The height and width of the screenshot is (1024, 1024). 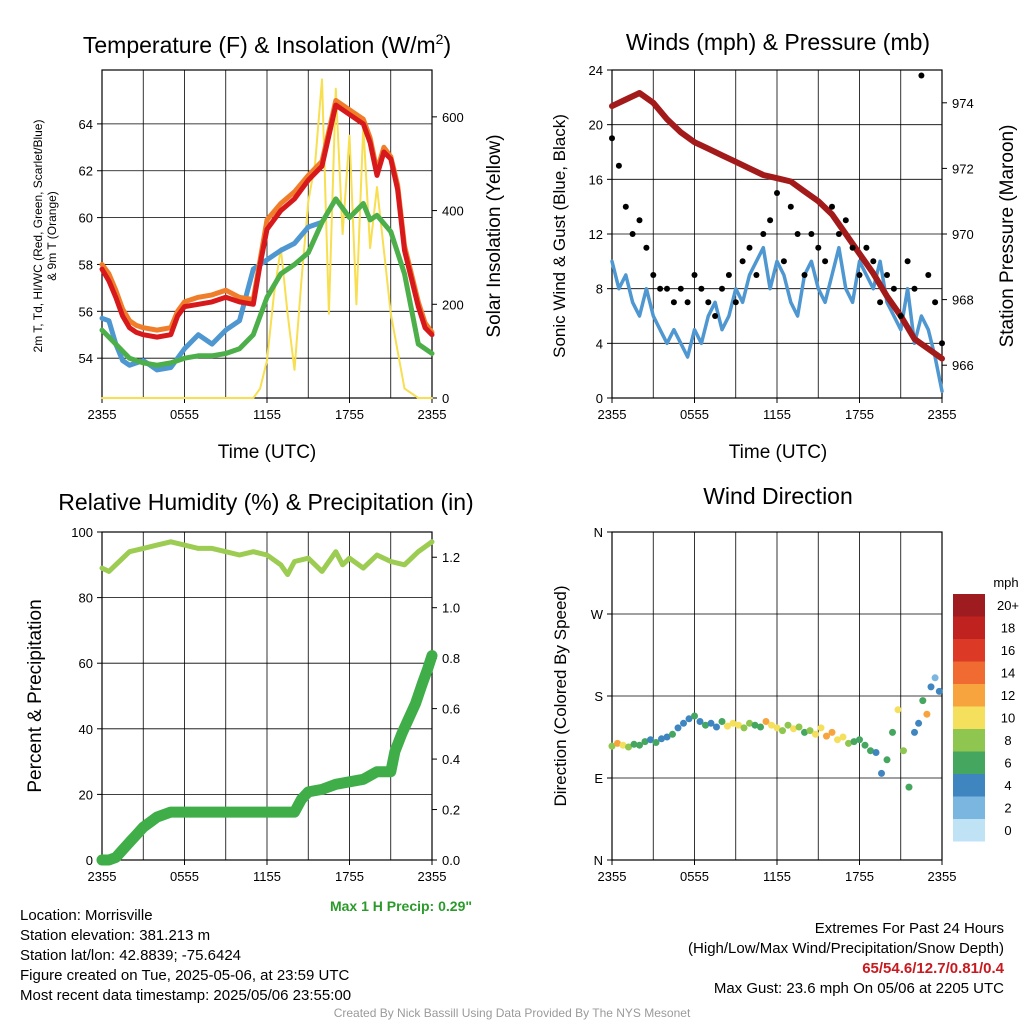 What do you see at coordinates (86, 598) in the screenshot?
I see `humidity-y-tick-label: 80` at bounding box center [86, 598].